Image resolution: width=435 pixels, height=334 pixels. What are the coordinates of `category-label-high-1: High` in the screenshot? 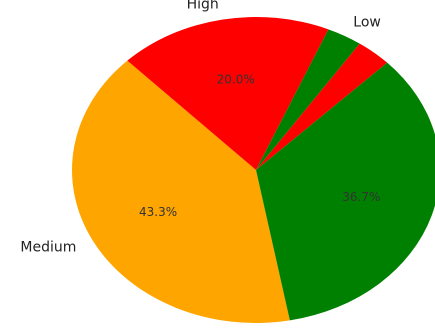 It's located at (203, 6).